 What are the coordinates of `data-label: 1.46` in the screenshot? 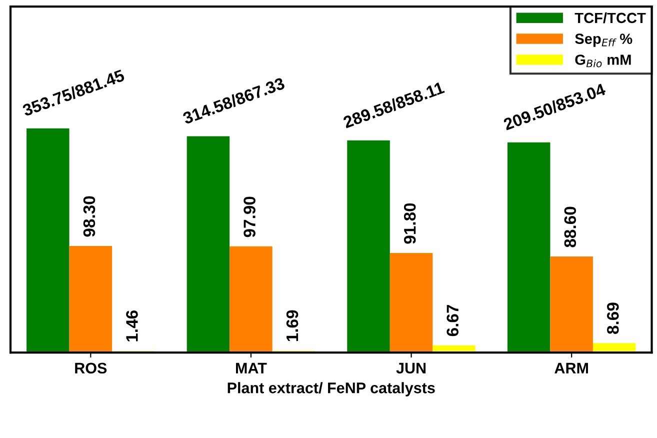 It's located at (132, 326).